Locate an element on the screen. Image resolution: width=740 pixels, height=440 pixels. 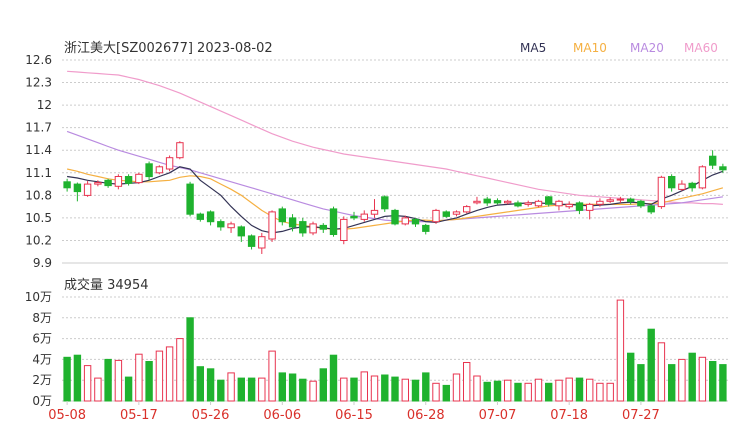
date-tick-label: 05-17 is located at coordinates (139, 415).